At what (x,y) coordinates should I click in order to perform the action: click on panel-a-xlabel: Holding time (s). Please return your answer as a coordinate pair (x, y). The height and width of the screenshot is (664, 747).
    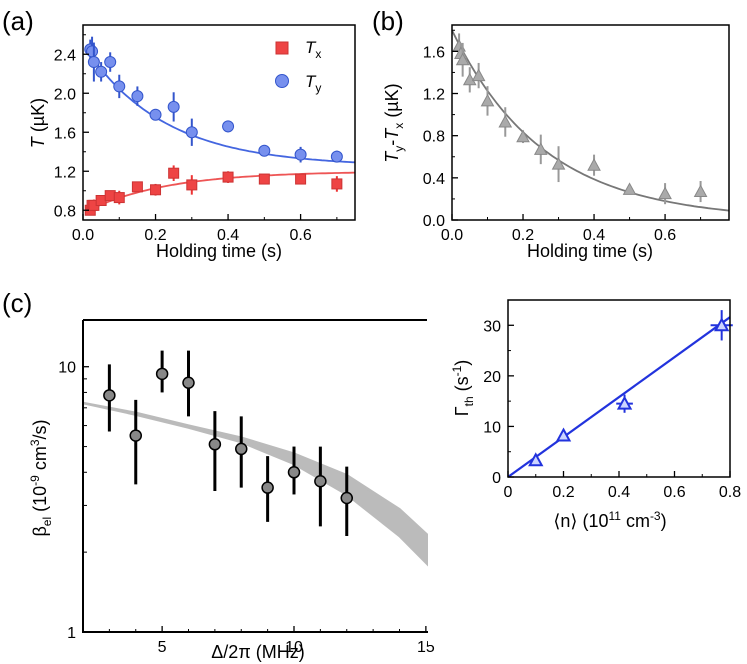
    Looking at the image, I should click on (219, 251).